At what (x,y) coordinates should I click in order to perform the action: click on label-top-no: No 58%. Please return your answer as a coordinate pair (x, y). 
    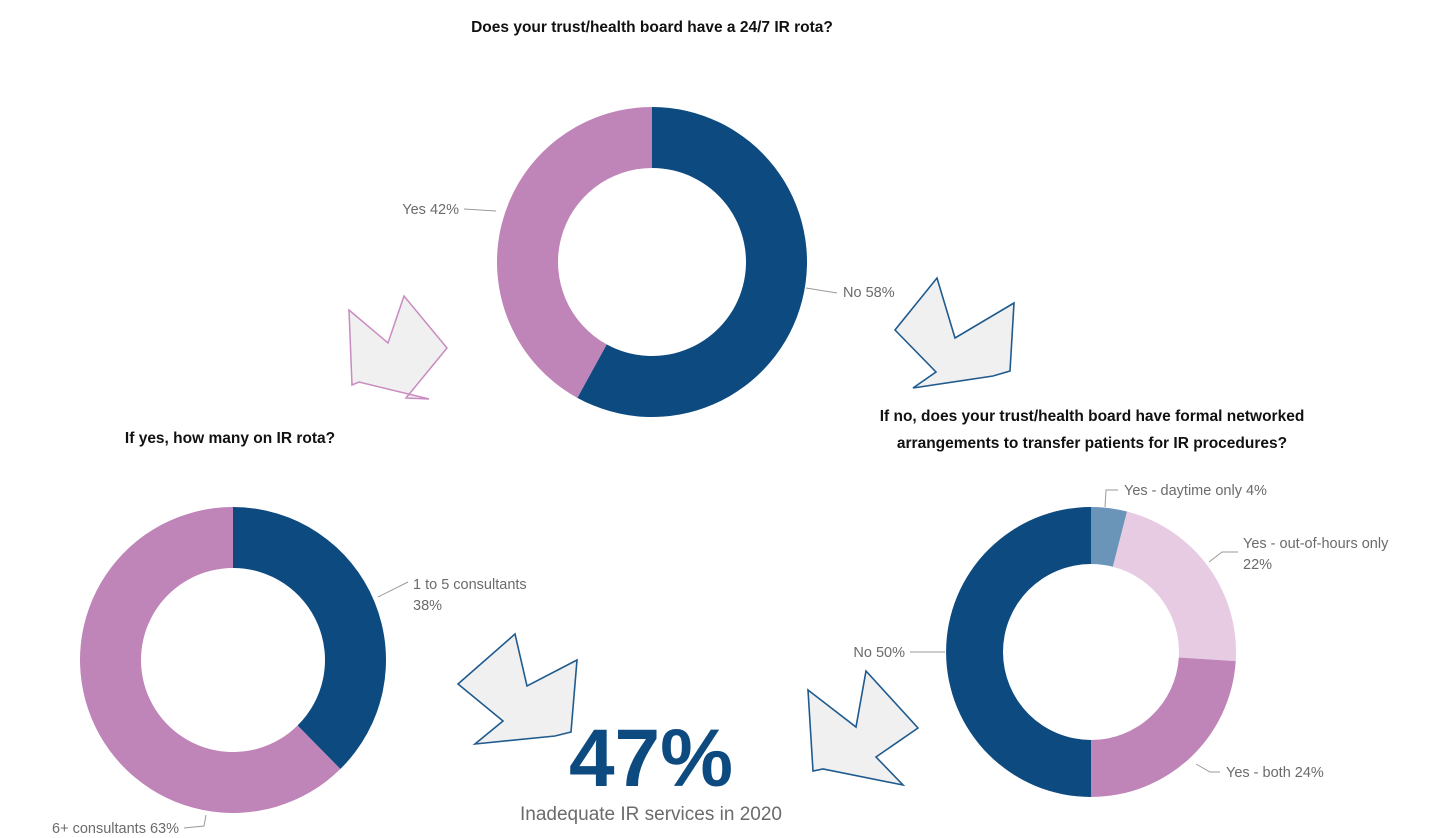
    Looking at the image, I should click on (869, 293).